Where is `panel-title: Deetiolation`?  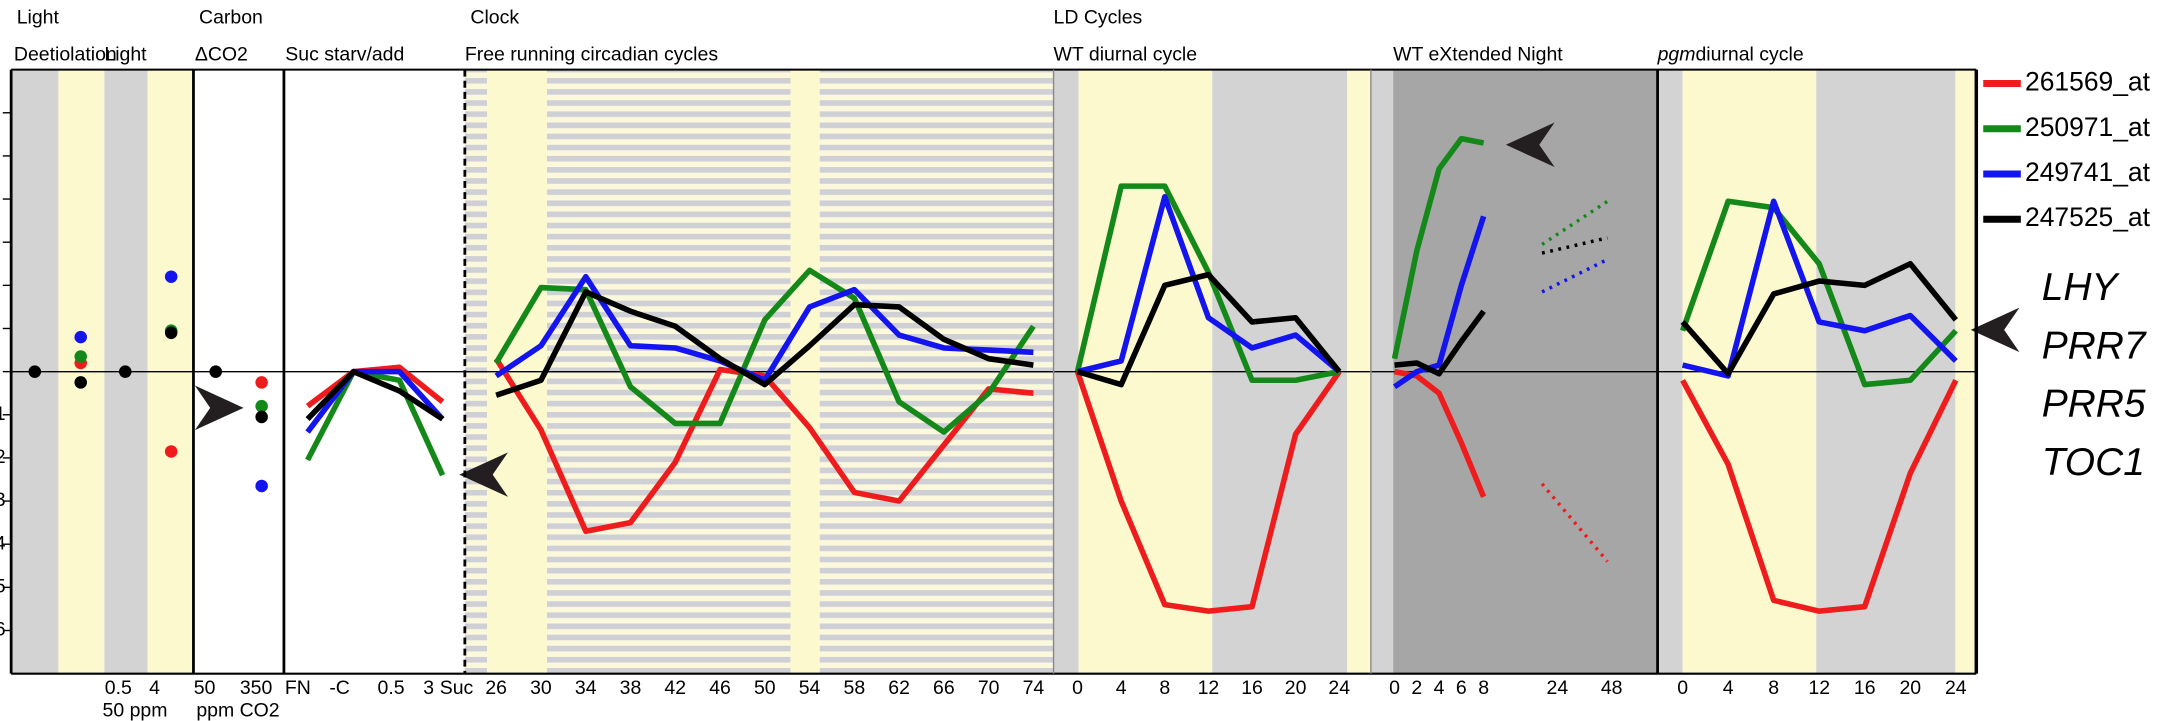 panel-title: Deetiolation is located at coordinates (65, 55).